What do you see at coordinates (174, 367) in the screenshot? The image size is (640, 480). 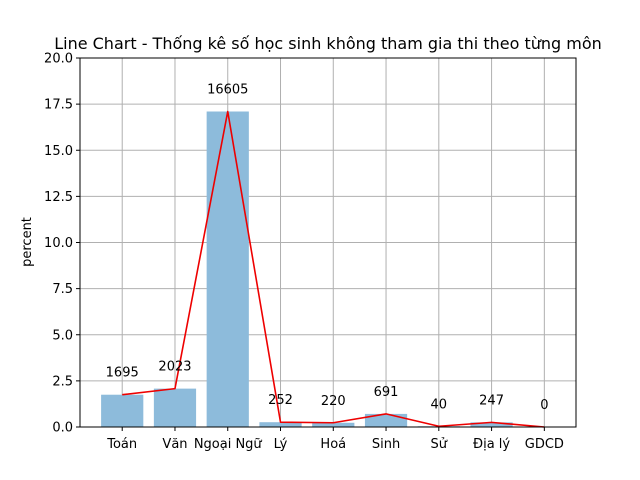 I see `data-label: 2023` at bounding box center [174, 367].